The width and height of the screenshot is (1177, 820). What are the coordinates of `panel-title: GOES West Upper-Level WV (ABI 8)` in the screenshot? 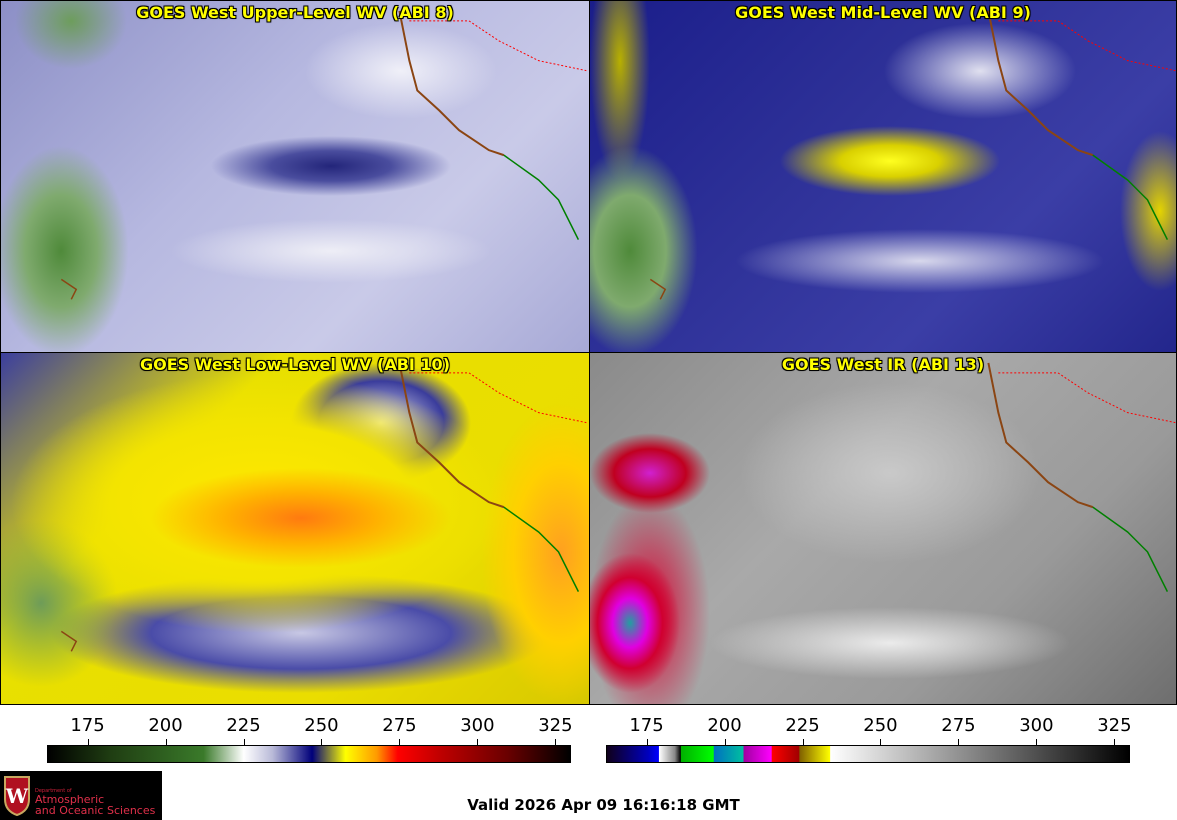 It's located at (295, 12).